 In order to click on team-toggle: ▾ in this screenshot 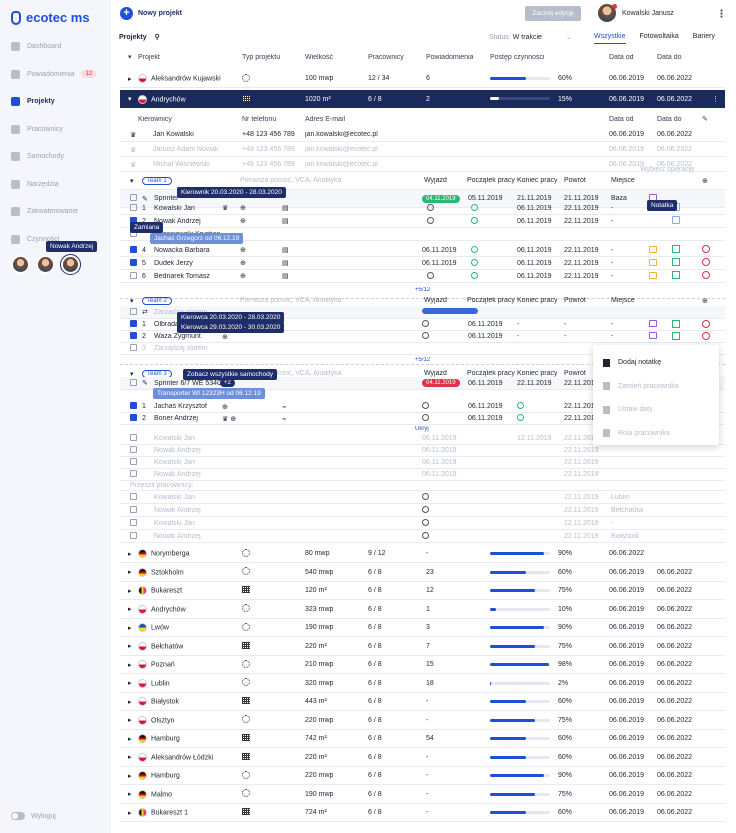, I will do `click(132, 301)`.